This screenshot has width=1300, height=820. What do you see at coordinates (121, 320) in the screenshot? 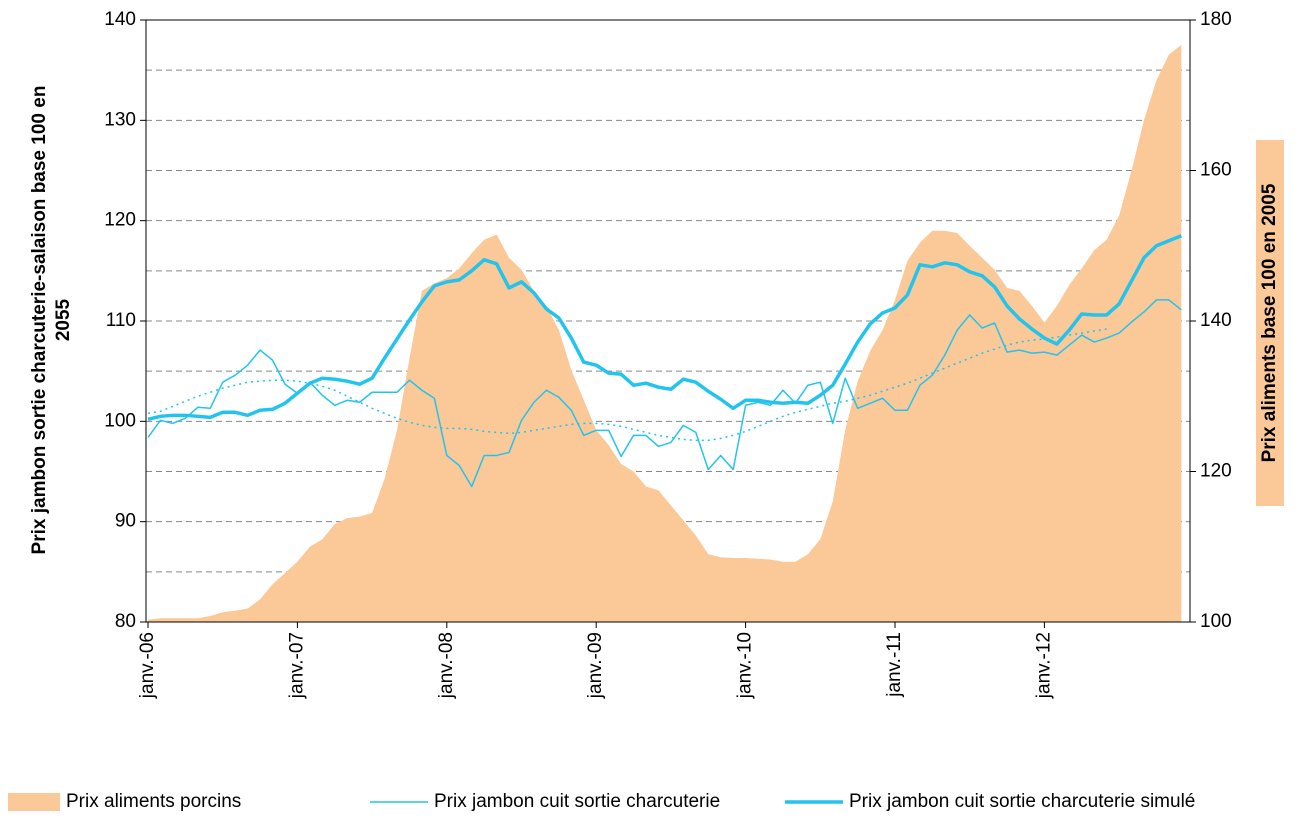
I see `y-tick-label: 110` at bounding box center [121, 320].